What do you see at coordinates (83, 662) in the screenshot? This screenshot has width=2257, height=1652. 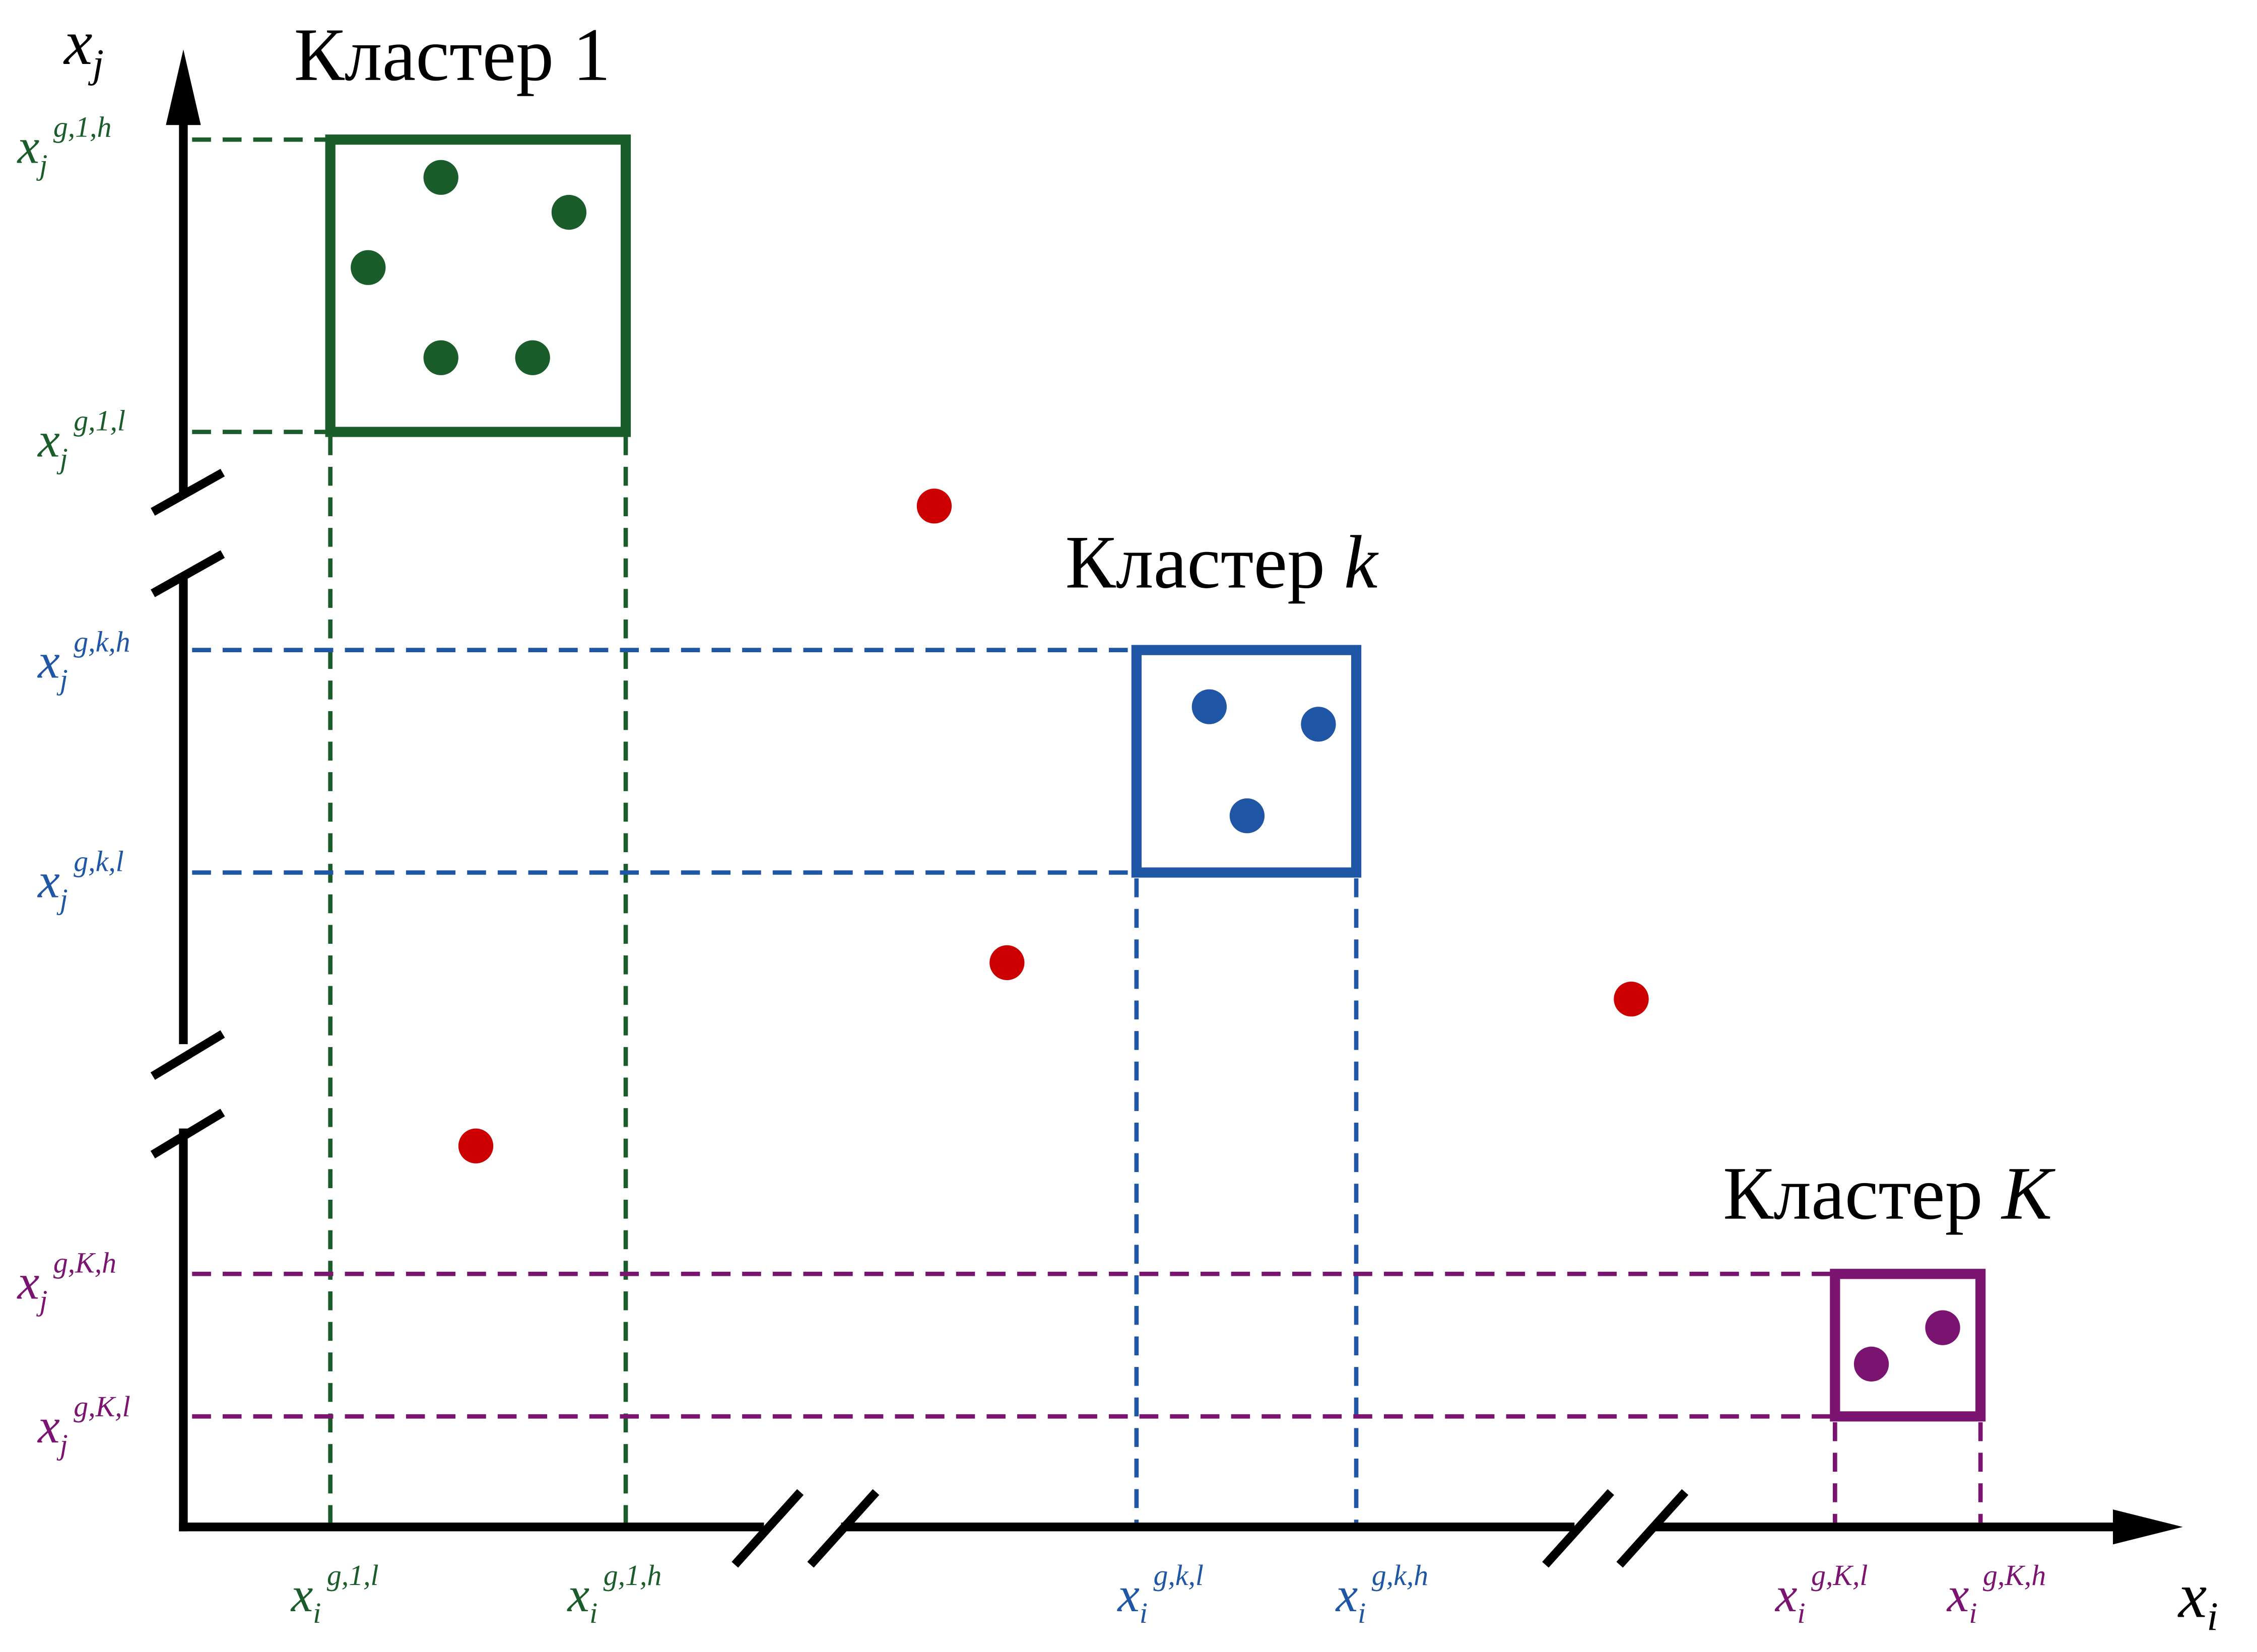 I see `cluster-k-y-high-label: xjg,k,h` at bounding box center [83, 662].